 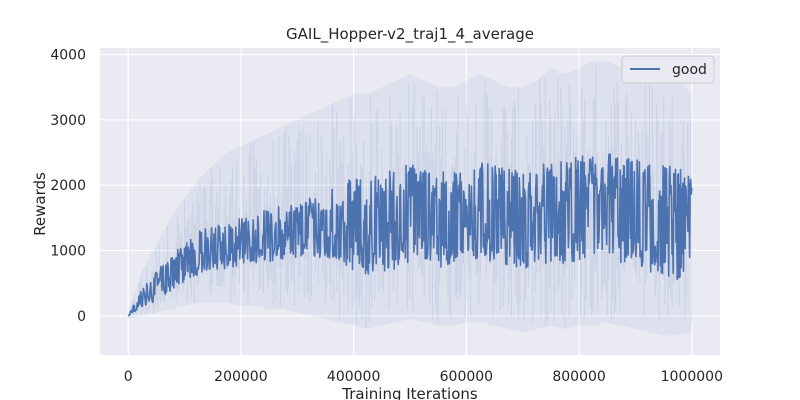 What do you see at coordinates (353, 377) in the screenshot?
I see `x-tick-label: 400000` at bounding box center [353, 377].